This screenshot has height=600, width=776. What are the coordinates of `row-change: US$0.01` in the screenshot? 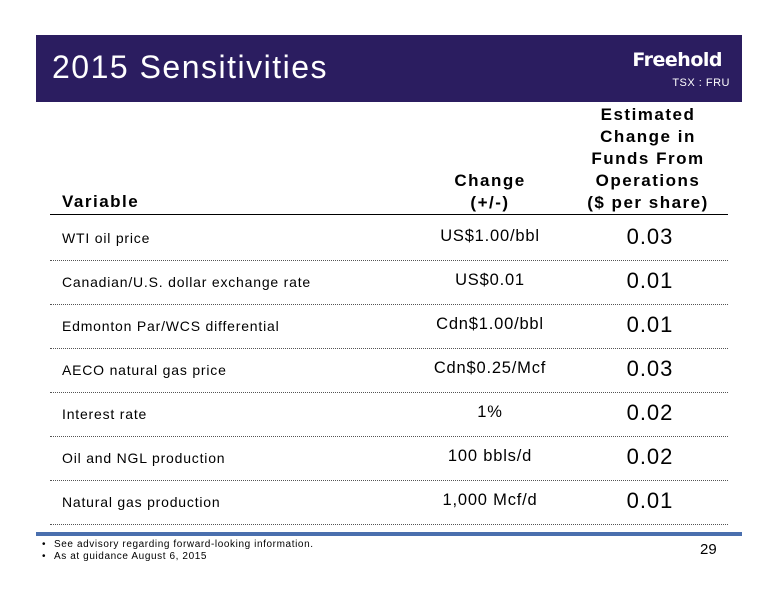 It's located at (490, 280).